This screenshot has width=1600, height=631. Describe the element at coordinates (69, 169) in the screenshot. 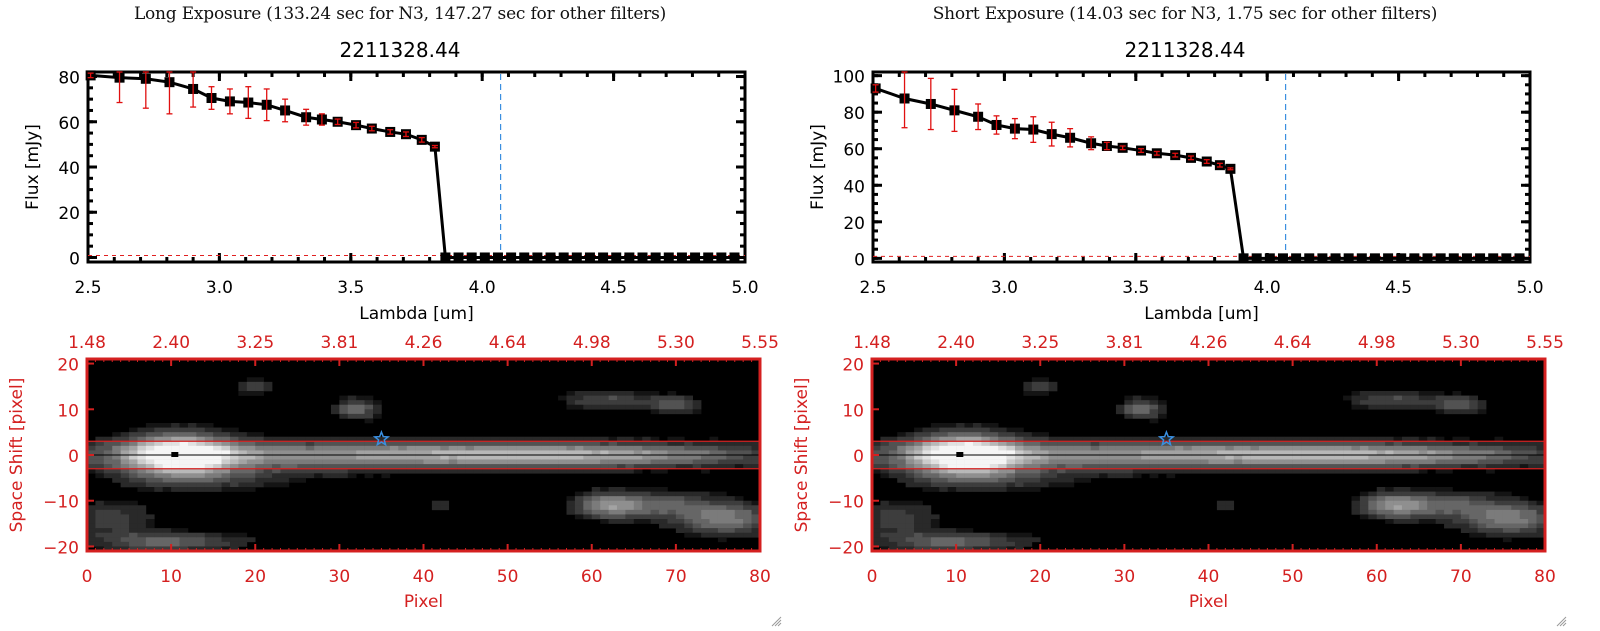

I see `y-tick-label: 40` at that location.